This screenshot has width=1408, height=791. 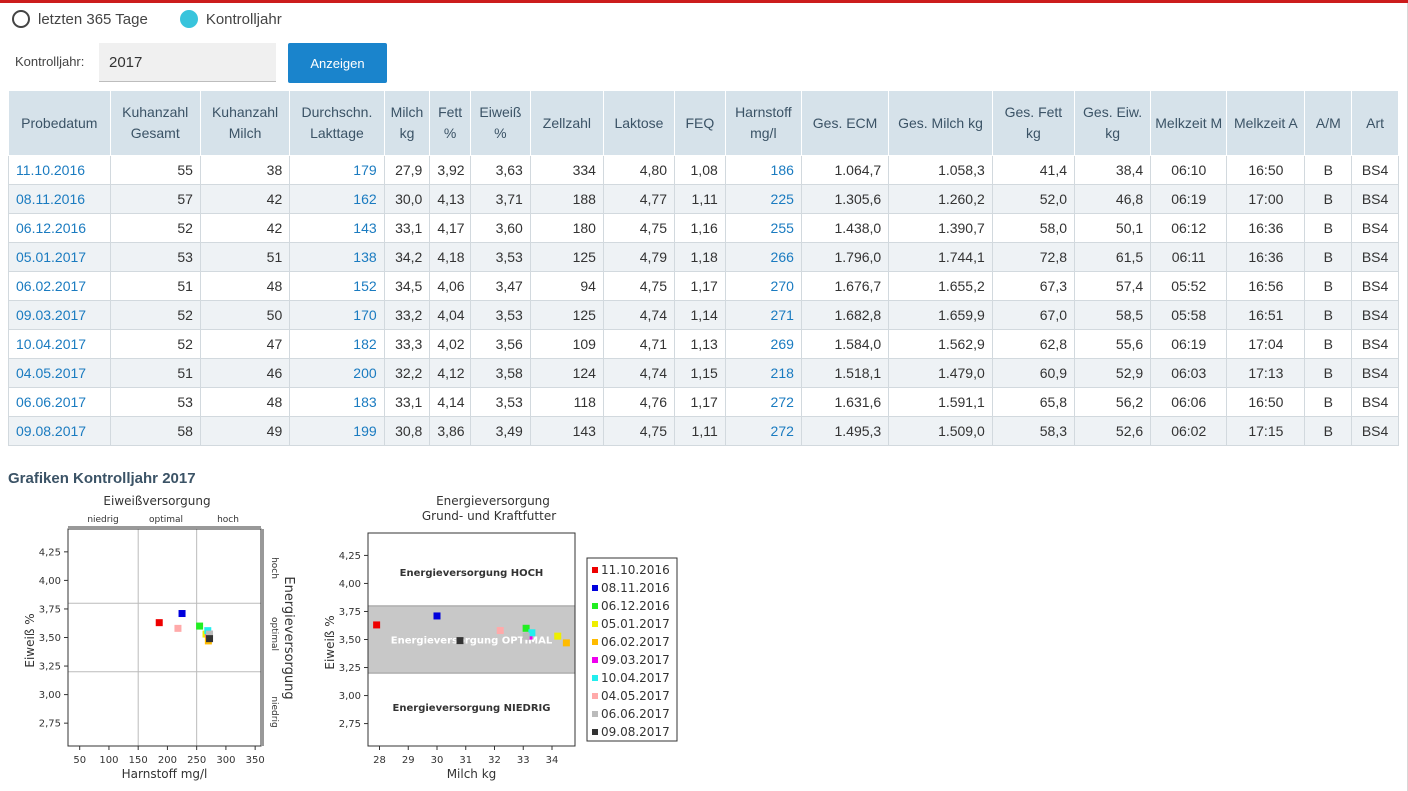 What do you see at coordinates (166, 520) in the screenshot?
I see `top-zone-label: optimal` at bounding box center [166, 520].